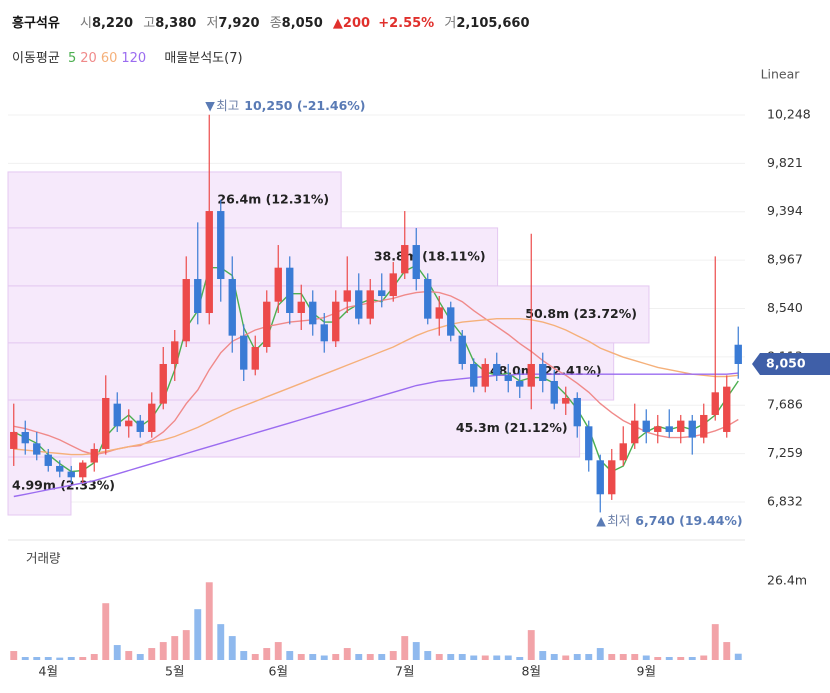 Image resolution: width=830 pixels, height=693 pixels. What do you see at coordinates (493, 23) in the screenshot?
I see `volume: 2,105,660` at bounding box center [493, 23].